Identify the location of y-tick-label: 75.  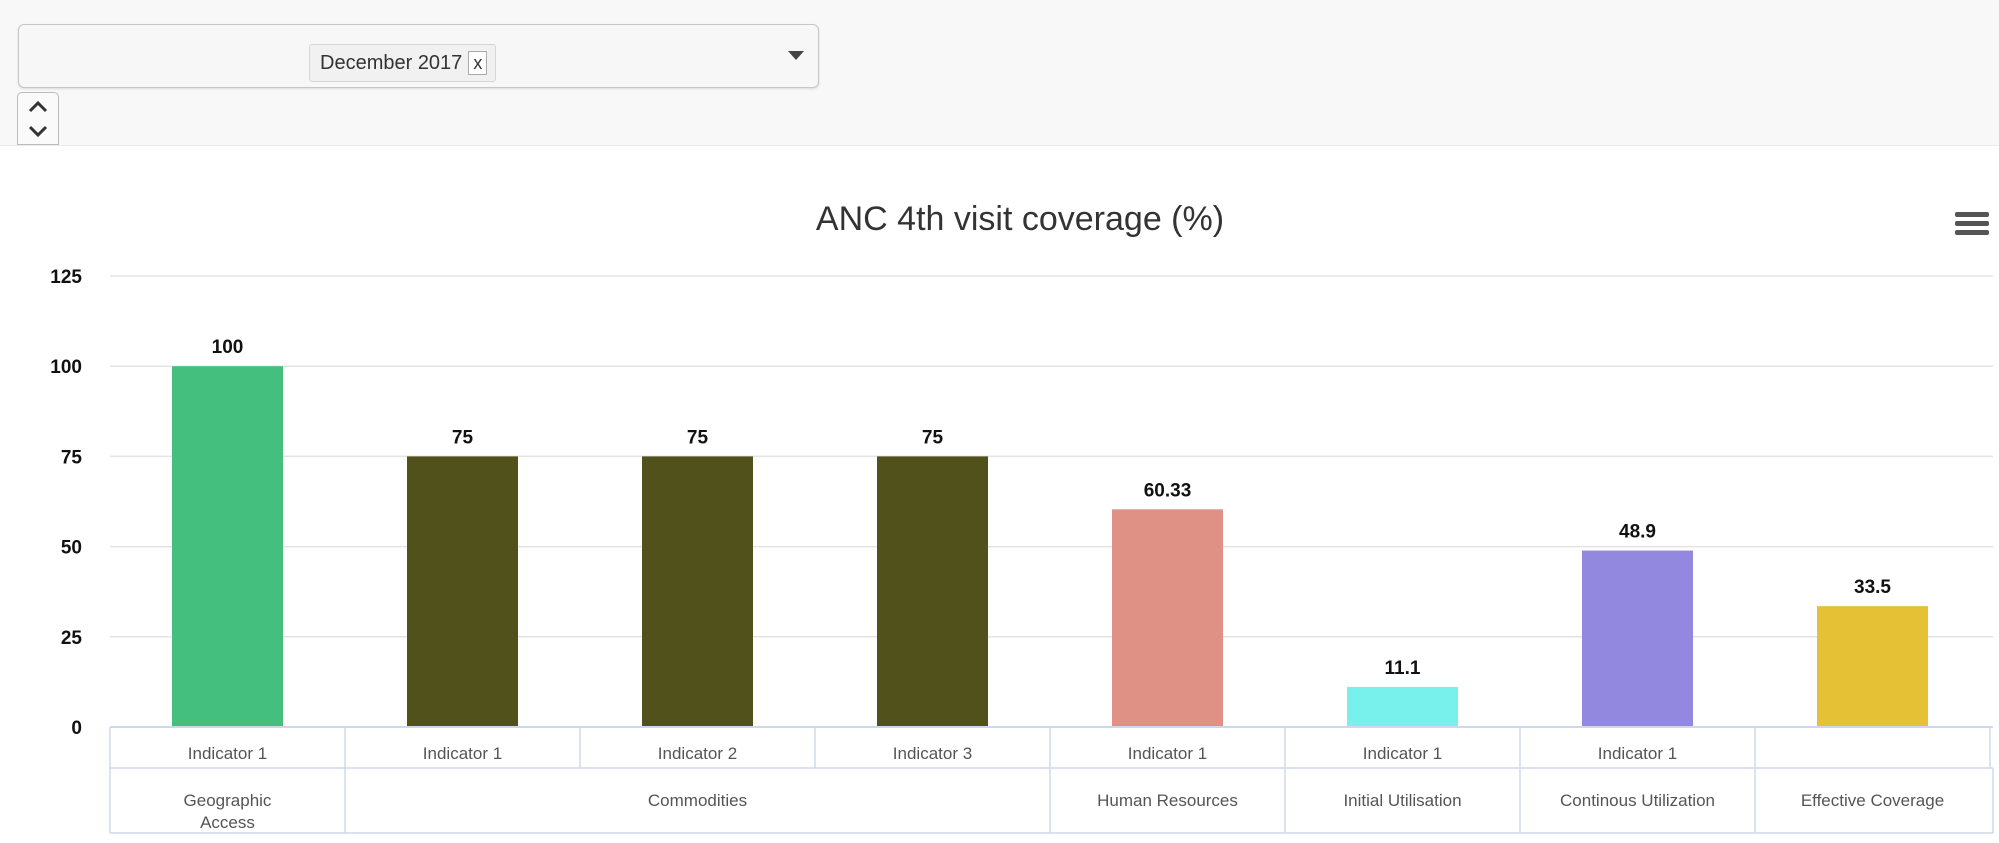
(72, 457).